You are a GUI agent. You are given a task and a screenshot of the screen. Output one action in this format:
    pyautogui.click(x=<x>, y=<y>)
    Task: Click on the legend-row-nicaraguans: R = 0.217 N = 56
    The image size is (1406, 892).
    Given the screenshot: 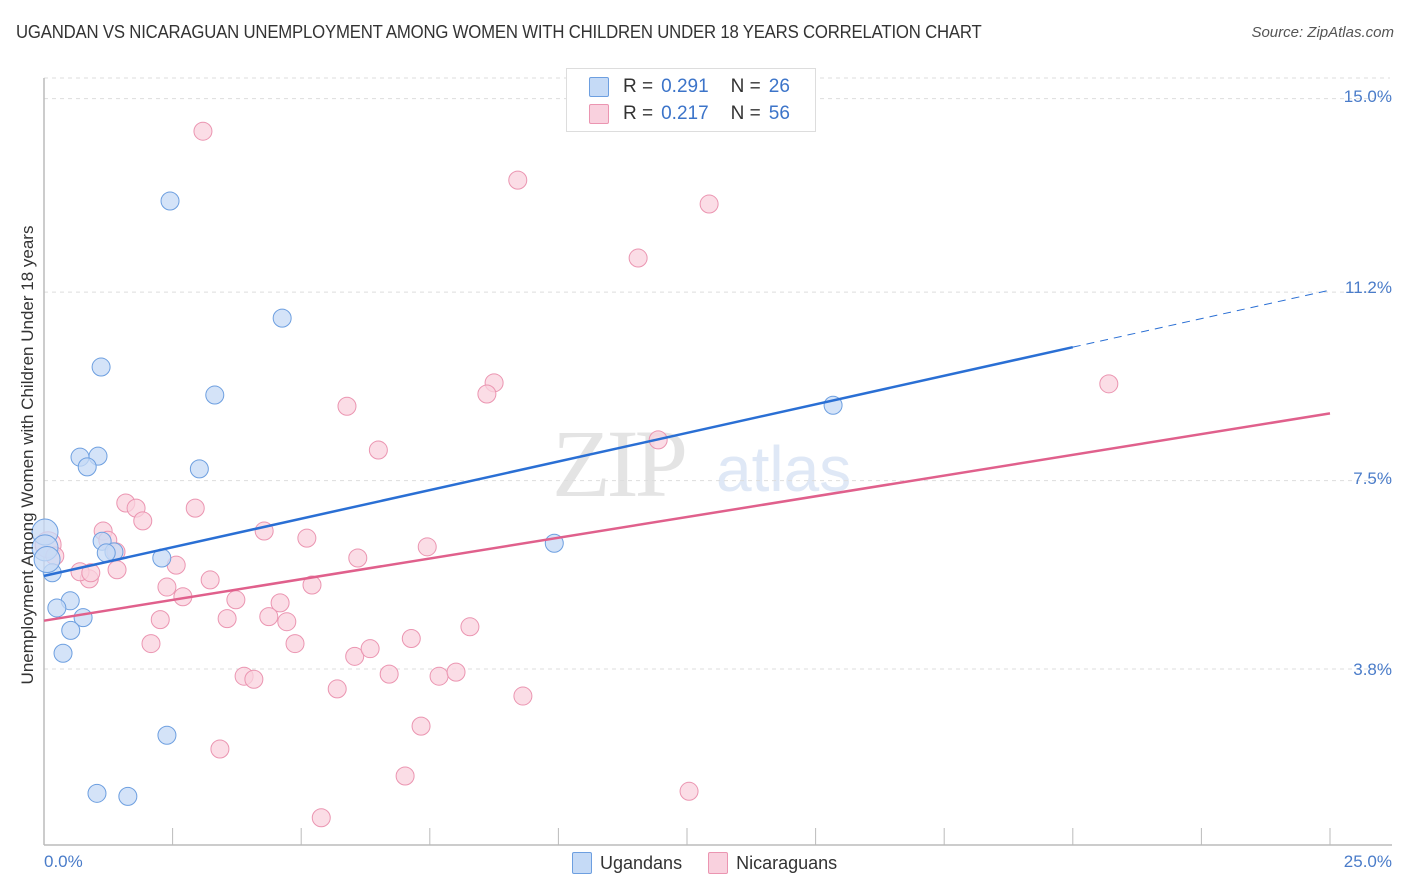 What is the action you would take?
    pyautogui.click(x=689, y=114)
    